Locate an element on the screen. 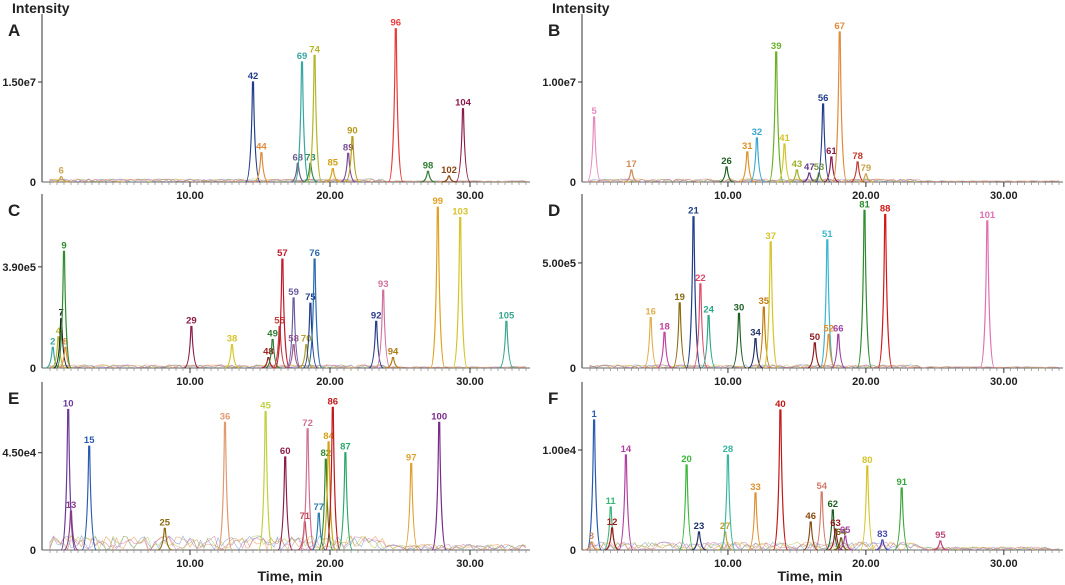  peak-label-57: 57 is located at coordinates (282, 253).